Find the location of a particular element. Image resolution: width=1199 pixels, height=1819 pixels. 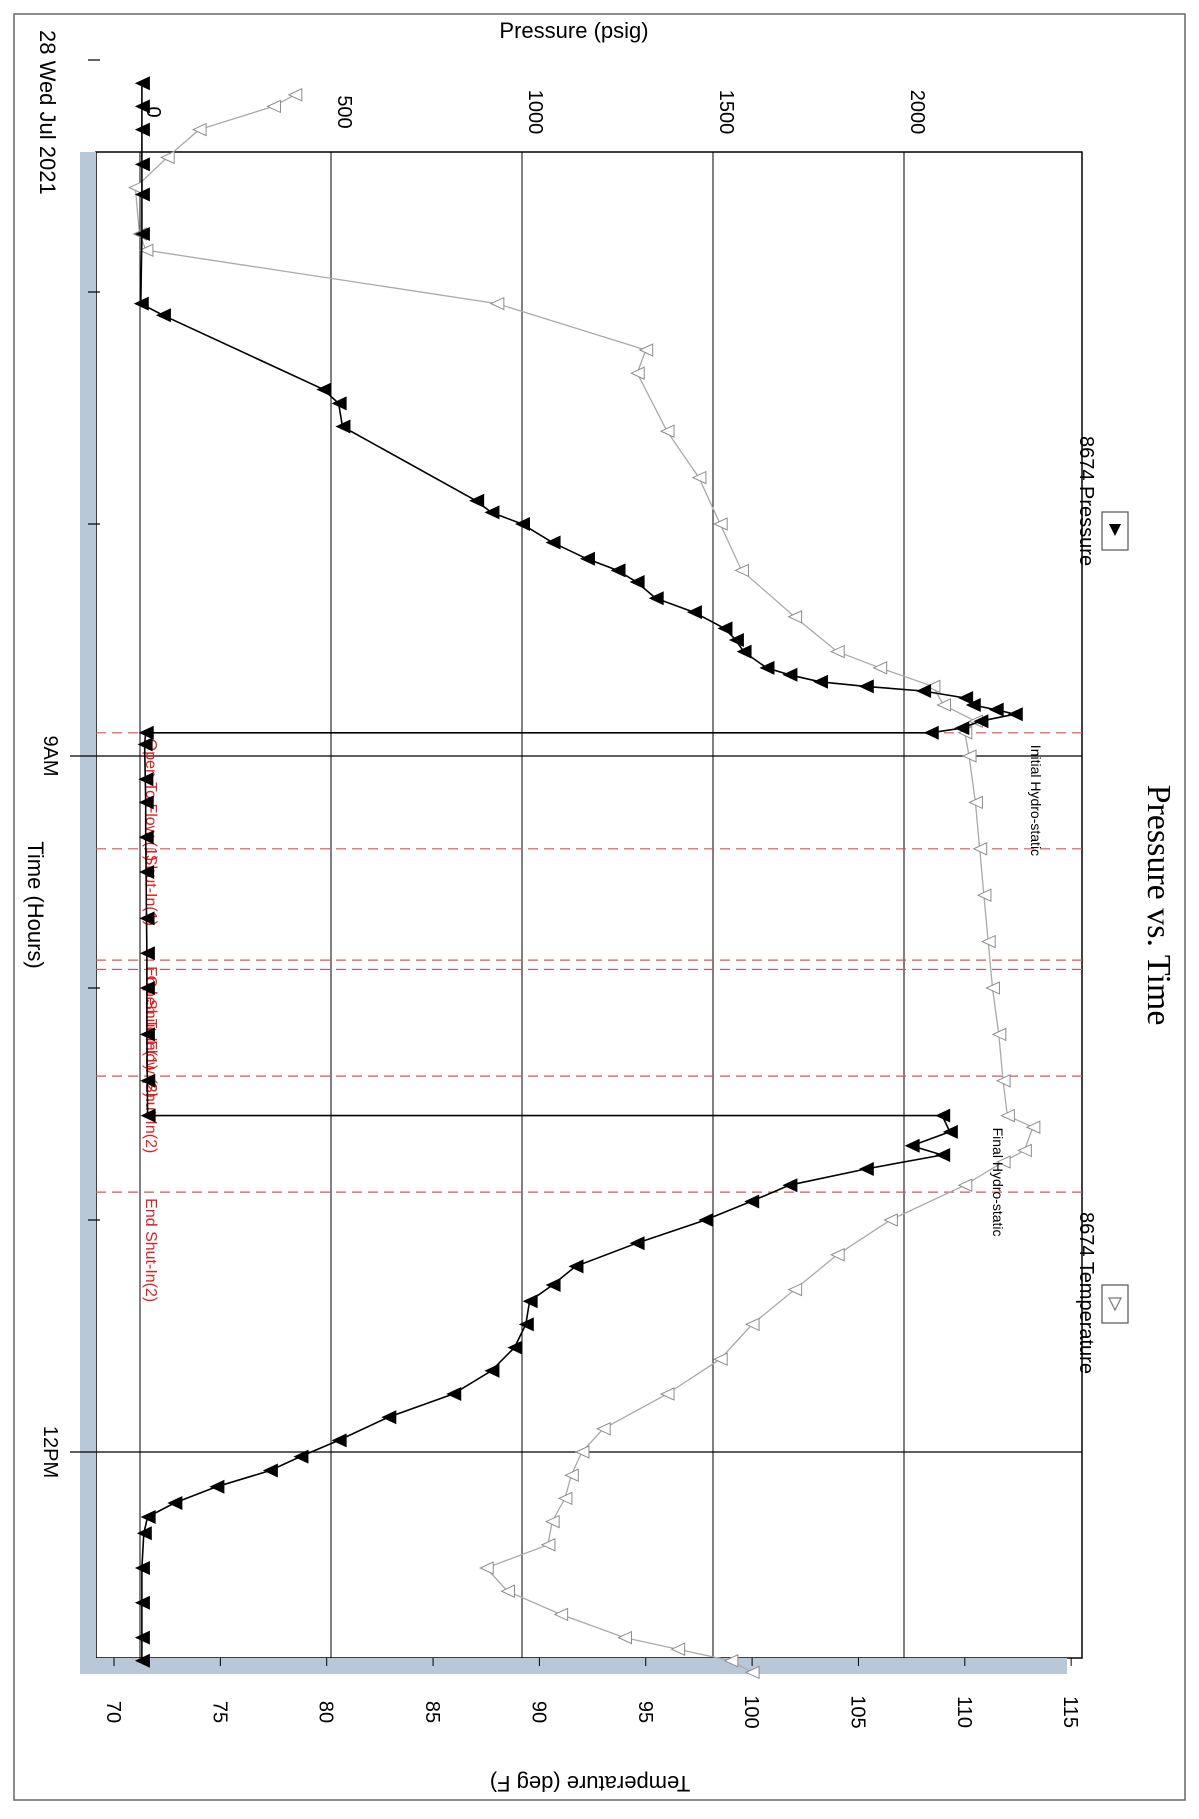

pressure-tick-label: 500 is located at coordinates (344, 111).